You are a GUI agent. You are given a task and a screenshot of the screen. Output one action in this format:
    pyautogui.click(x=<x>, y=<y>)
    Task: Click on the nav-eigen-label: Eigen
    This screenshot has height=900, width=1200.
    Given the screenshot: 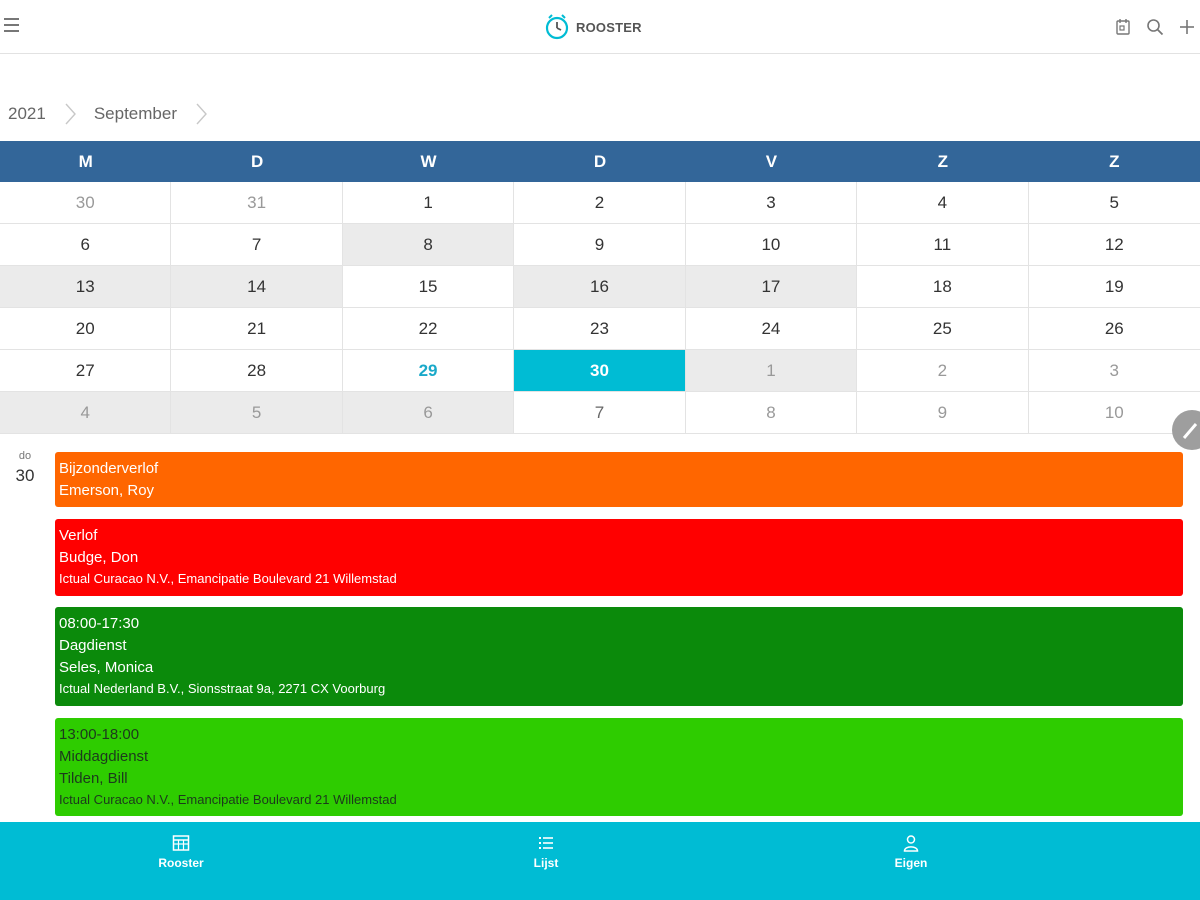 What is the action you would take?
    pyautogui.click(x=911, y=863)
    